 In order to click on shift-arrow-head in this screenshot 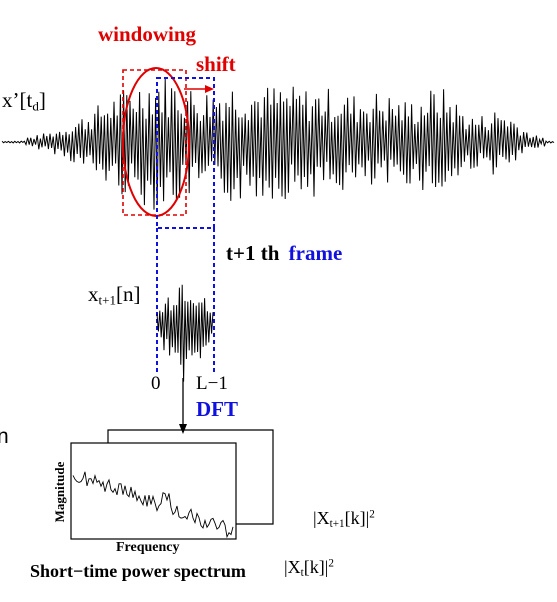, I will do `click(209, 89)`.